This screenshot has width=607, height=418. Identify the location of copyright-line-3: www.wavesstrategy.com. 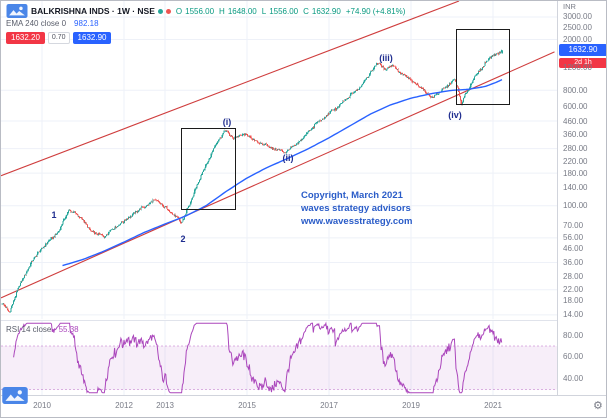
(357, 221).